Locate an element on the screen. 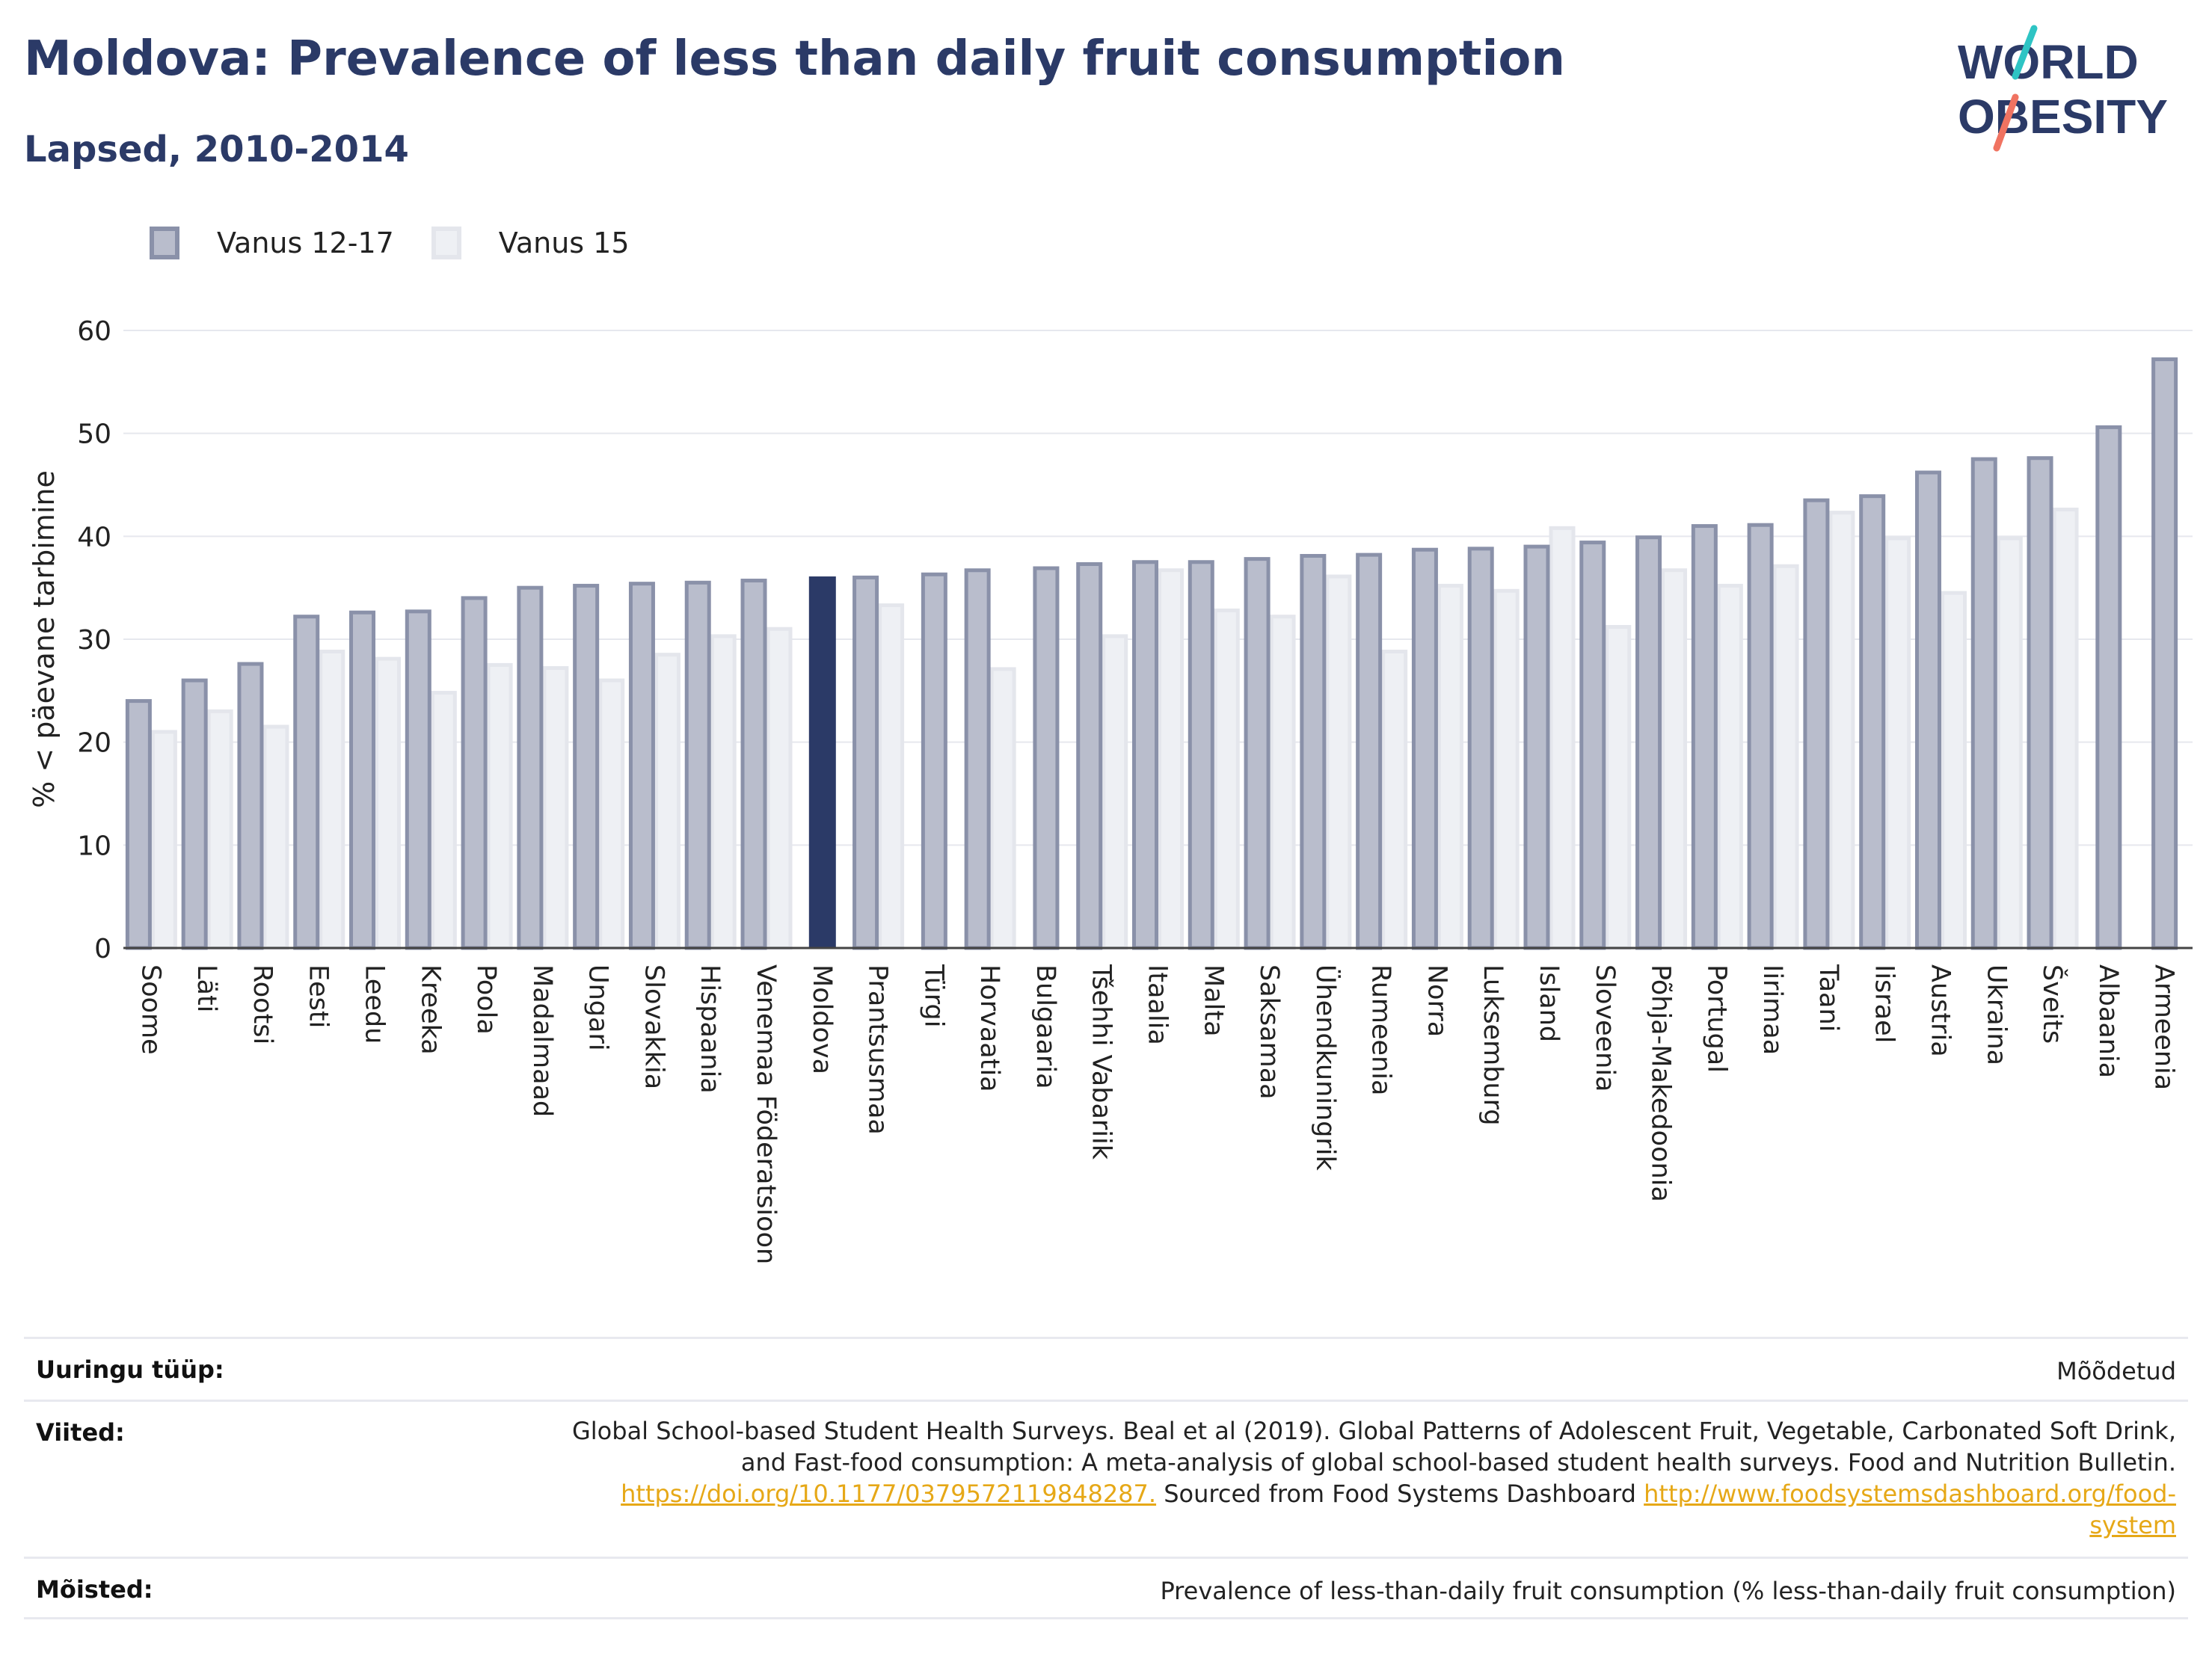  y-axis-label: % < päevane tarbimine is located at coordinates (44, 639).